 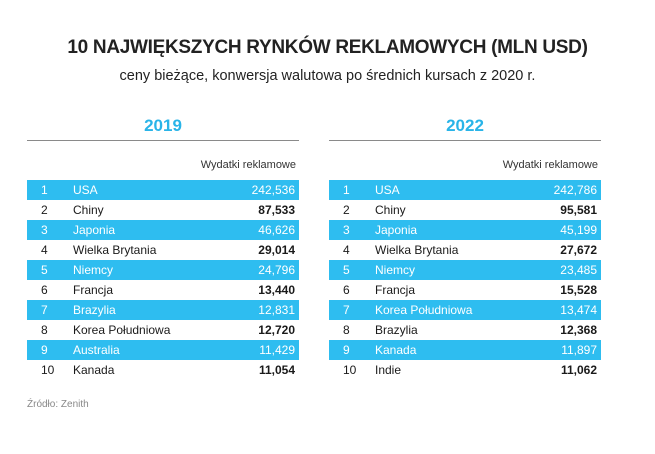 I want to click on table-row: 7 Brazylia 12,831, so click(x=163, y=310).